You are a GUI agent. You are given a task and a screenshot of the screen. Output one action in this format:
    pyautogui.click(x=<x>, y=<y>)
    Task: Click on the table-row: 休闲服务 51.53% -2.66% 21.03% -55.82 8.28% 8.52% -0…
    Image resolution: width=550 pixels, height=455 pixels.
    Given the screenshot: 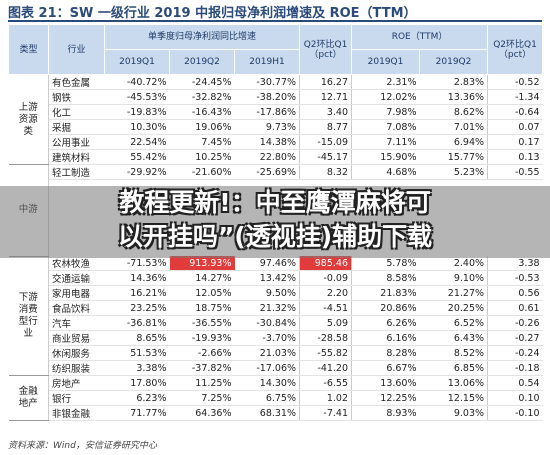 What is the action you would take?
    pyautogui.click(x=276, y=353)
    